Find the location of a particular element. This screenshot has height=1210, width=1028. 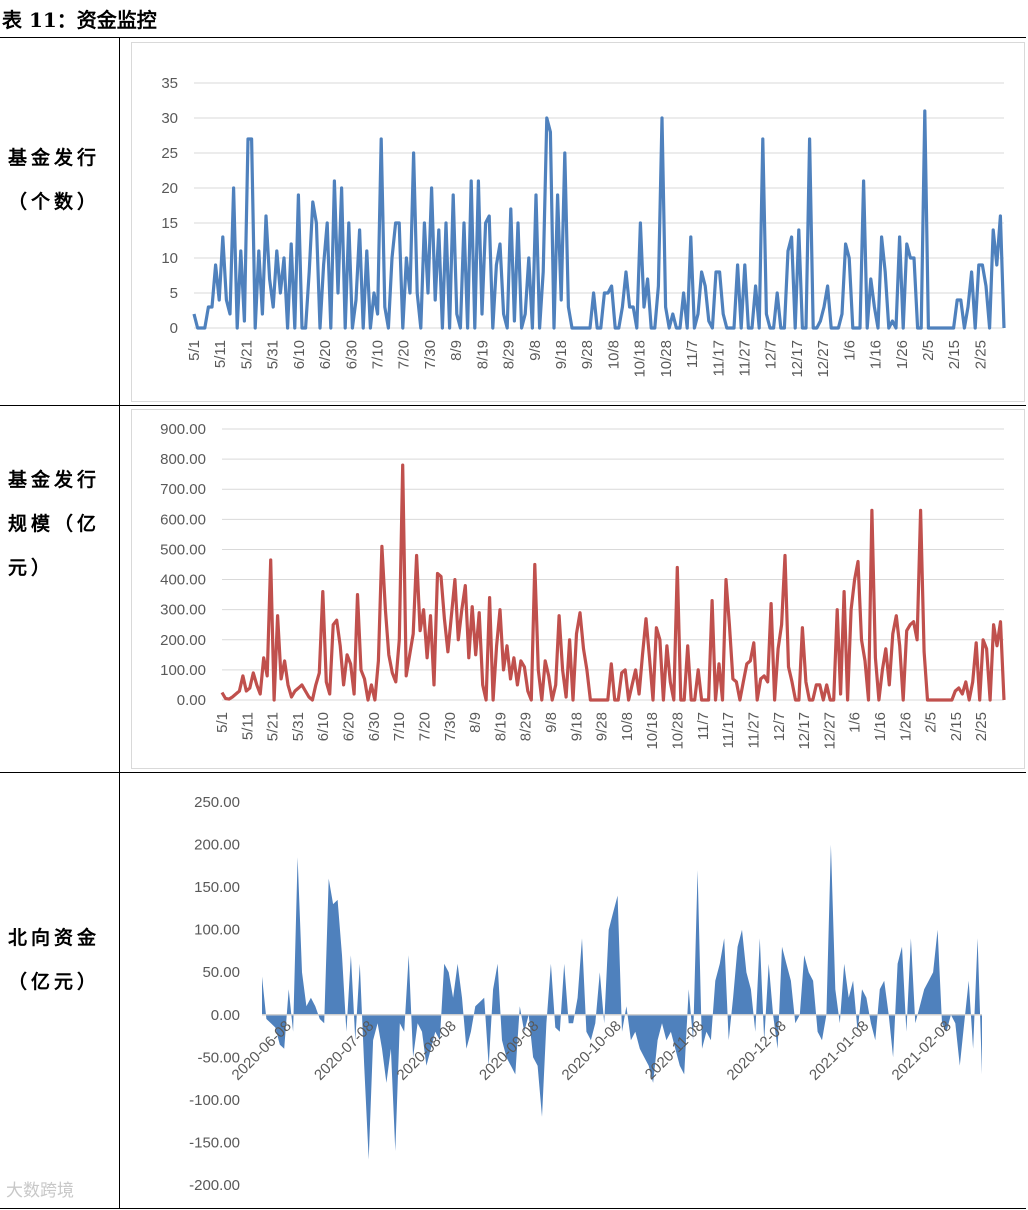

y-tick-label: 30 is located at coordinates (169, 118).